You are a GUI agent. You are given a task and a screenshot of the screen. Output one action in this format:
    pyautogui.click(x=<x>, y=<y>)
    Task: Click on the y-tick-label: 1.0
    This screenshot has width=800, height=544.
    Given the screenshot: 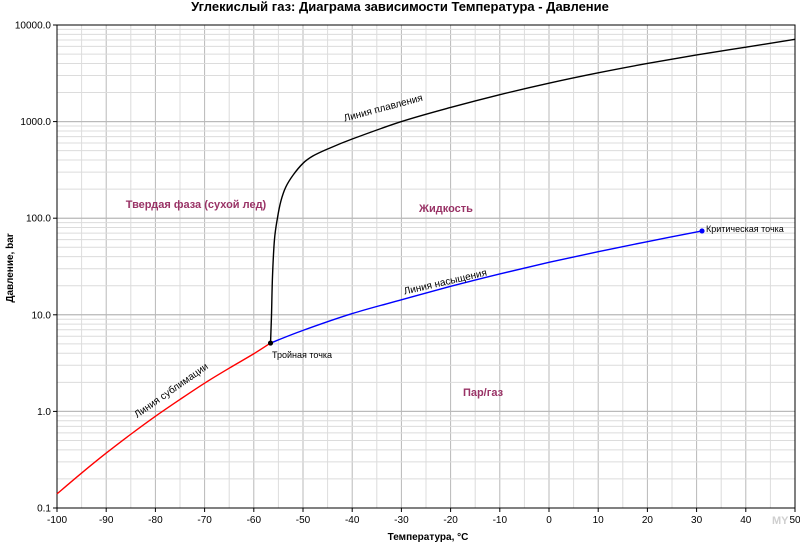 What is the action you would take?
    pyautogui.click(x=44, y=412)
    